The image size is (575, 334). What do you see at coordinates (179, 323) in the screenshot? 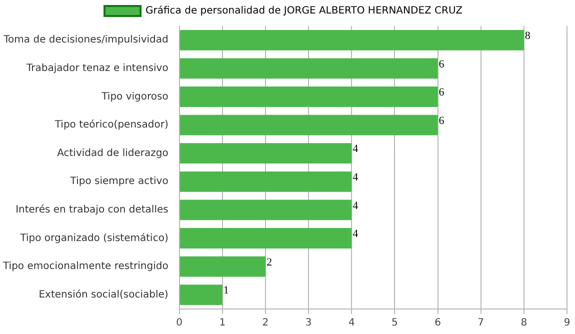
I see `x-tick-label: 0` at bounding box center [179, 323].